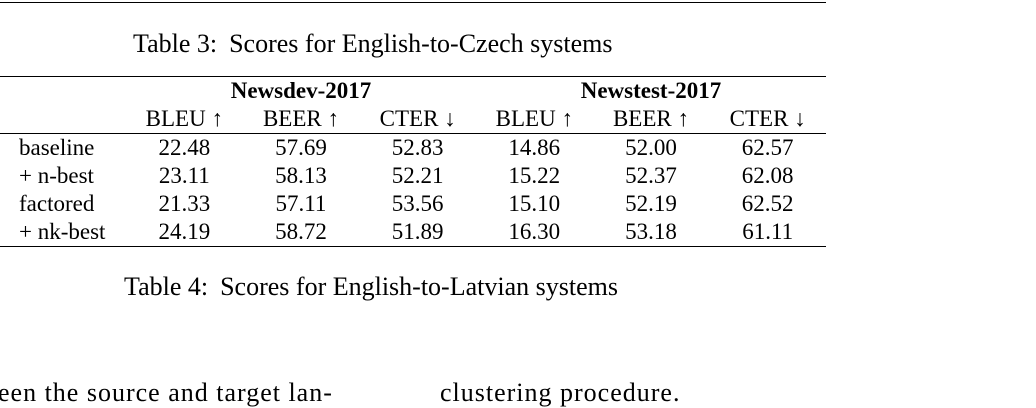 The height and width of the screenshot is (408, 1036). I want to click on group-header-label: Newsdev-2017, so click(301, 90).